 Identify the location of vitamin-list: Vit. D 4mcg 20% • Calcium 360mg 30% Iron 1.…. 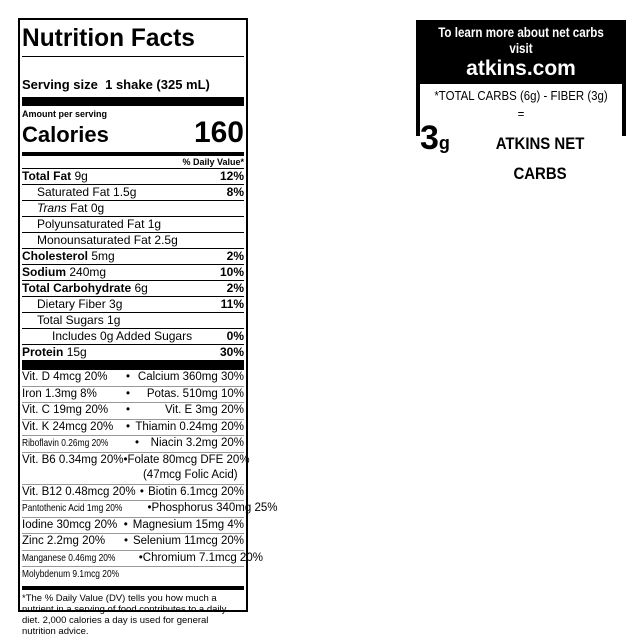
(149, 476).